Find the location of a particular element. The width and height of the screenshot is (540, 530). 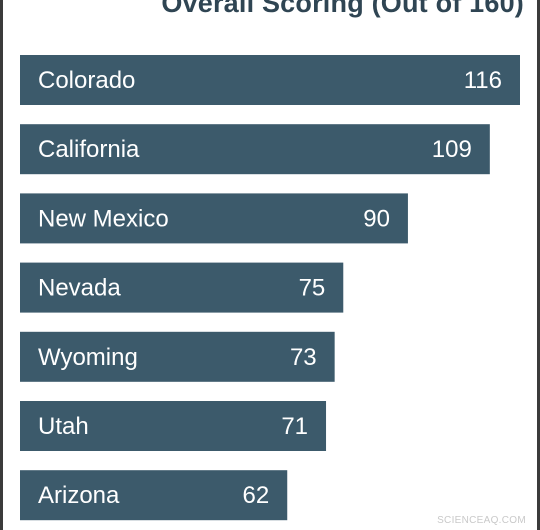

frame-right-border is located at coordinates (538, 265).